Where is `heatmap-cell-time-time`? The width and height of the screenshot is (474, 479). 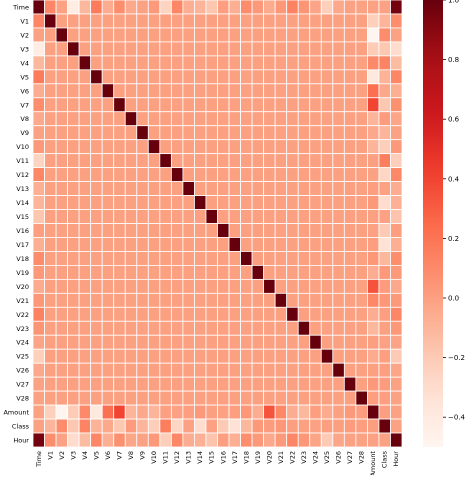 heatmap-cell-time-time is located at coordinates (38, 7).